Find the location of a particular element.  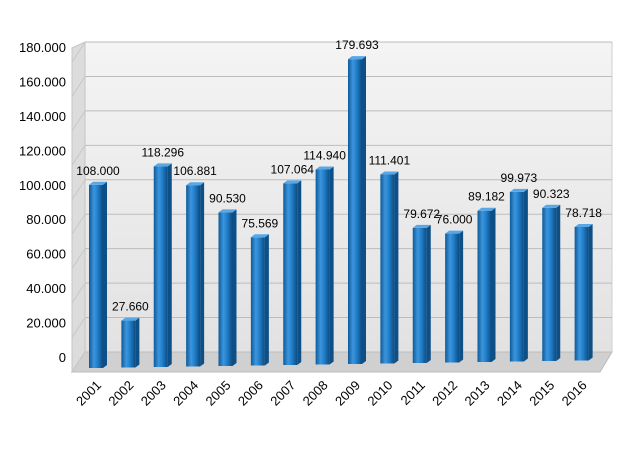

data-label: 90.530 is located at coordinates (227, 198).